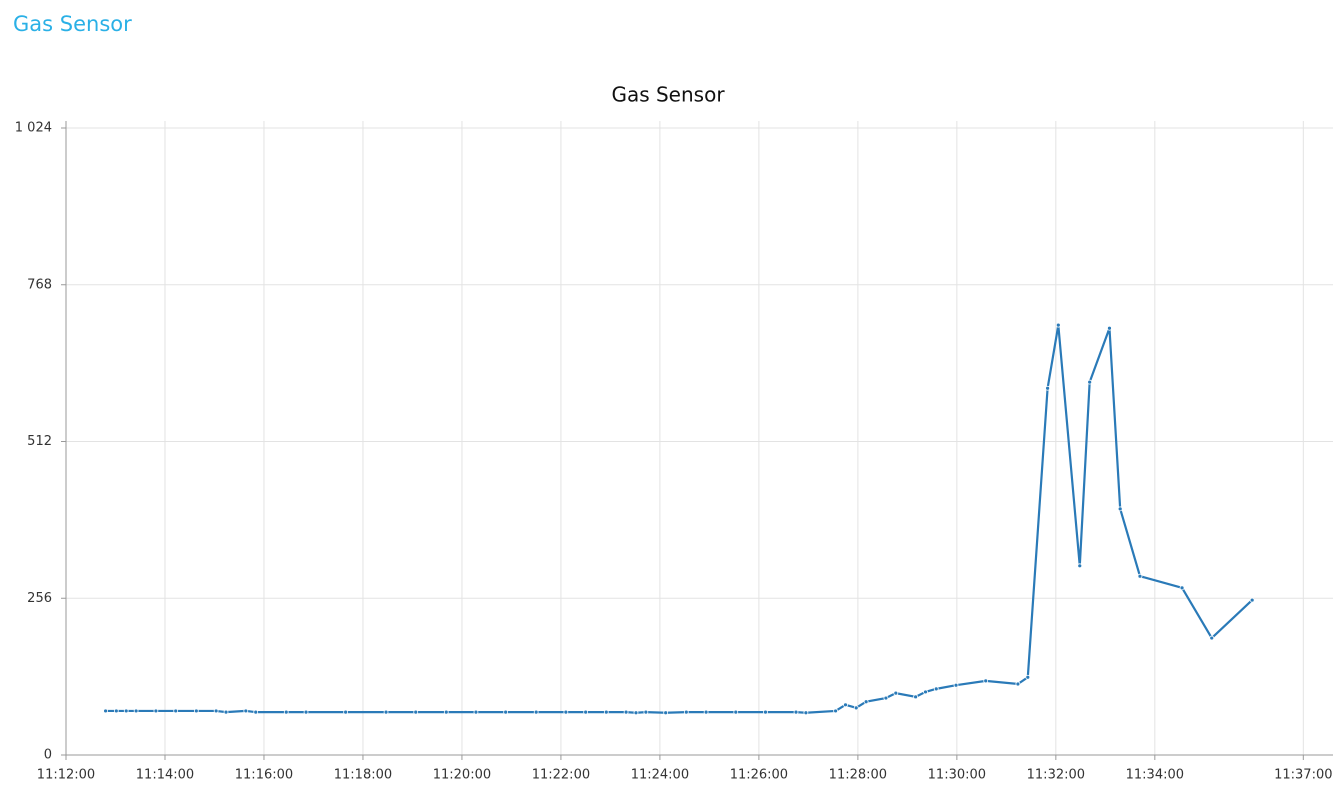 Image resolution: width=1343 pixels, height=792 pixels. I want to click on x-tick-label: 11:32:00, so click(1056, 775).